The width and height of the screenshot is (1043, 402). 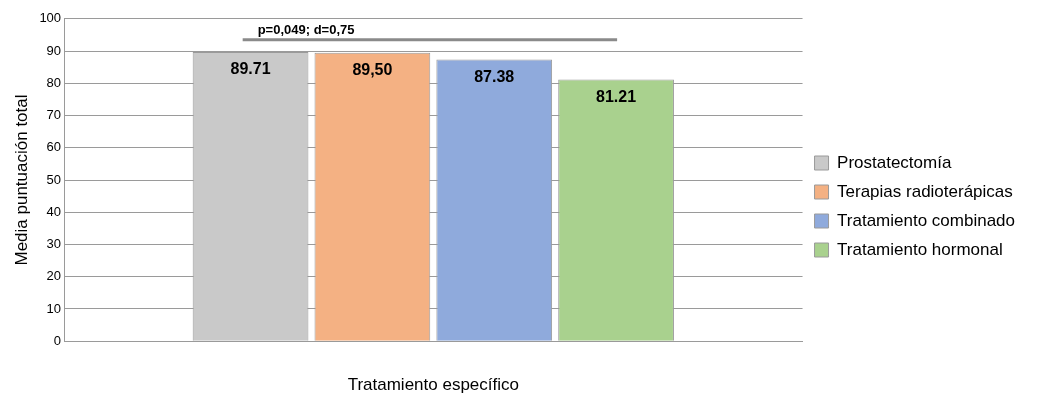 I want to click on data-label: 81.21, so click(x=616, y=96).